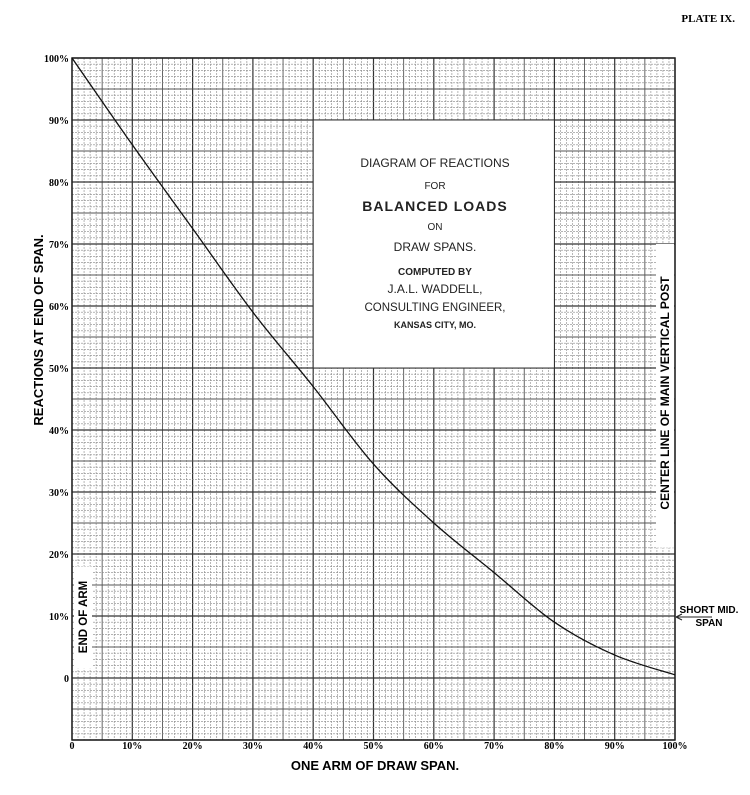  Describe the element at coordinates (435, 227) in the screenshot. I see `title-line-4: ON` at that location.